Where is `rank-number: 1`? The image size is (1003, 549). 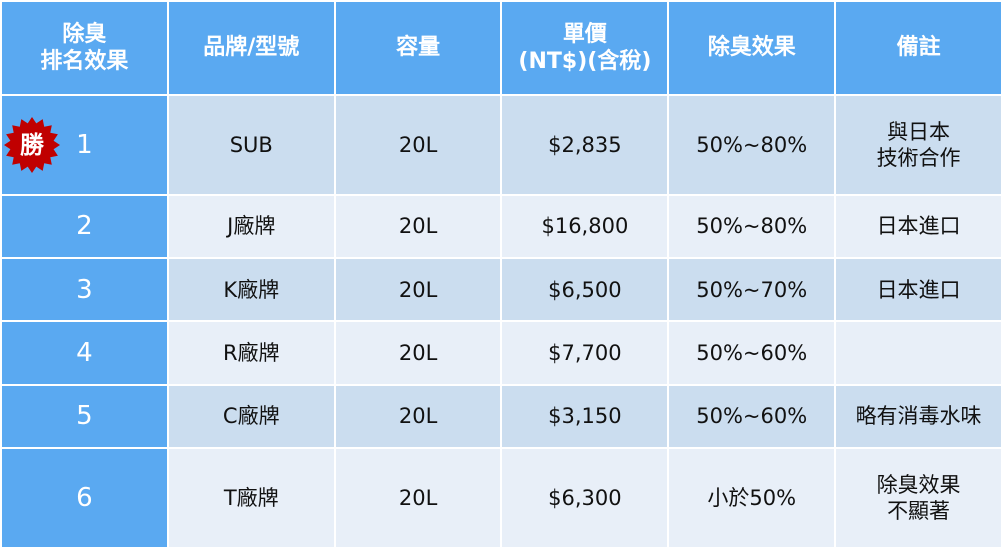
rank-number: 1 is located at coordinates (84, 144).